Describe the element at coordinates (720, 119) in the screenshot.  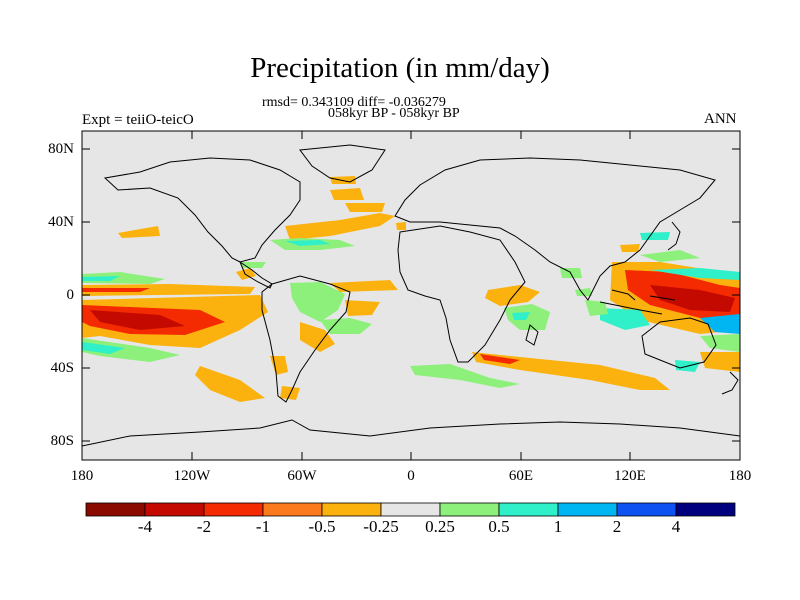
I see `season-label: ANN` at that location.